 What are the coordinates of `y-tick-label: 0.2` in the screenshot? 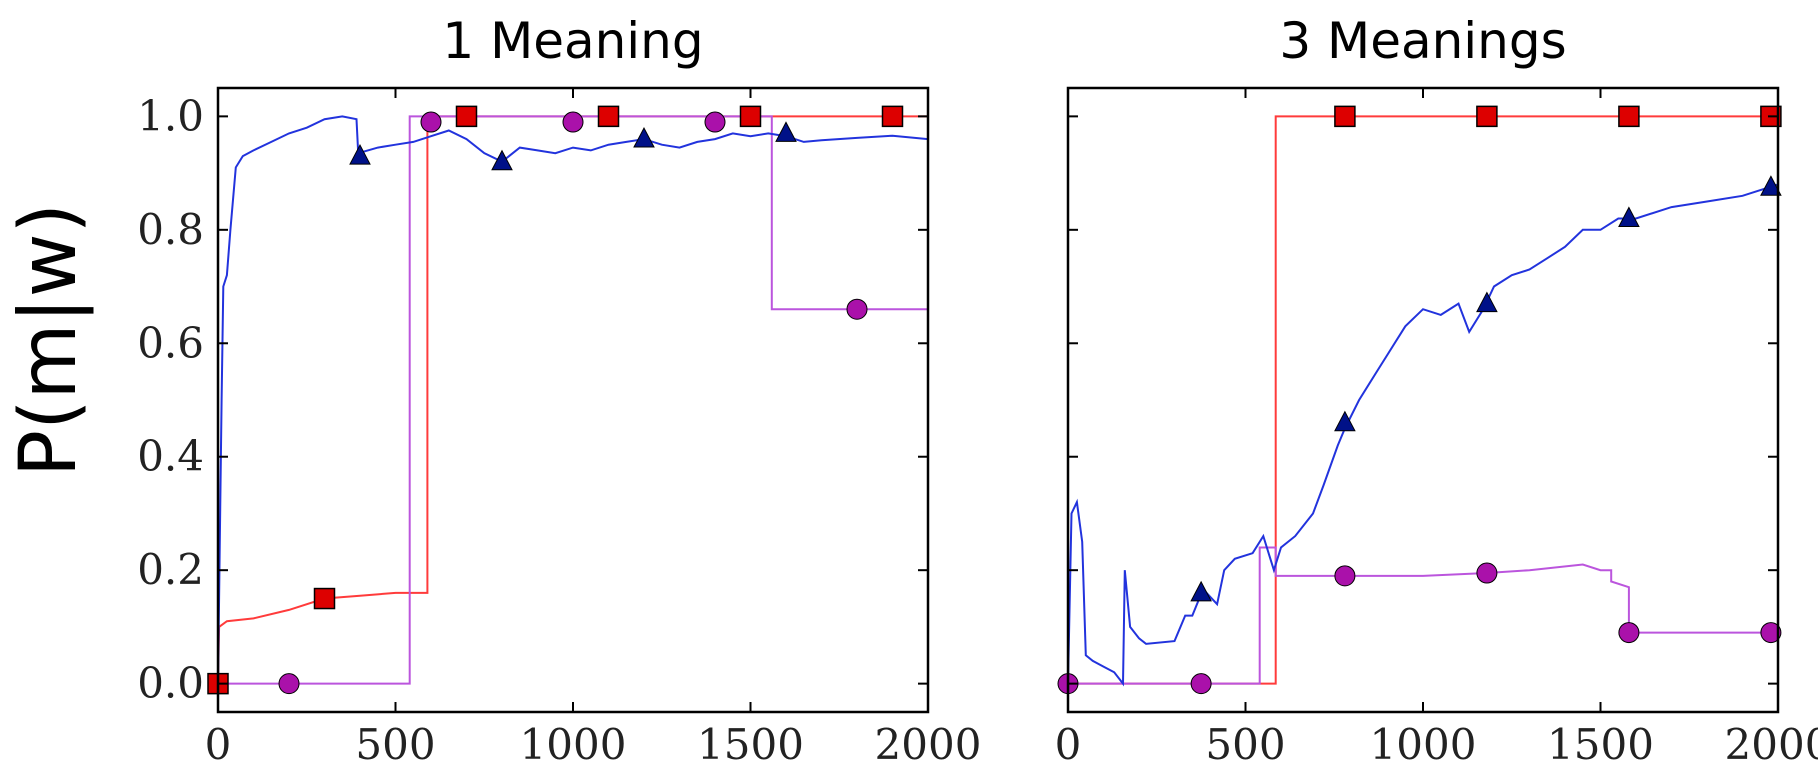 It's located at (170, 569).